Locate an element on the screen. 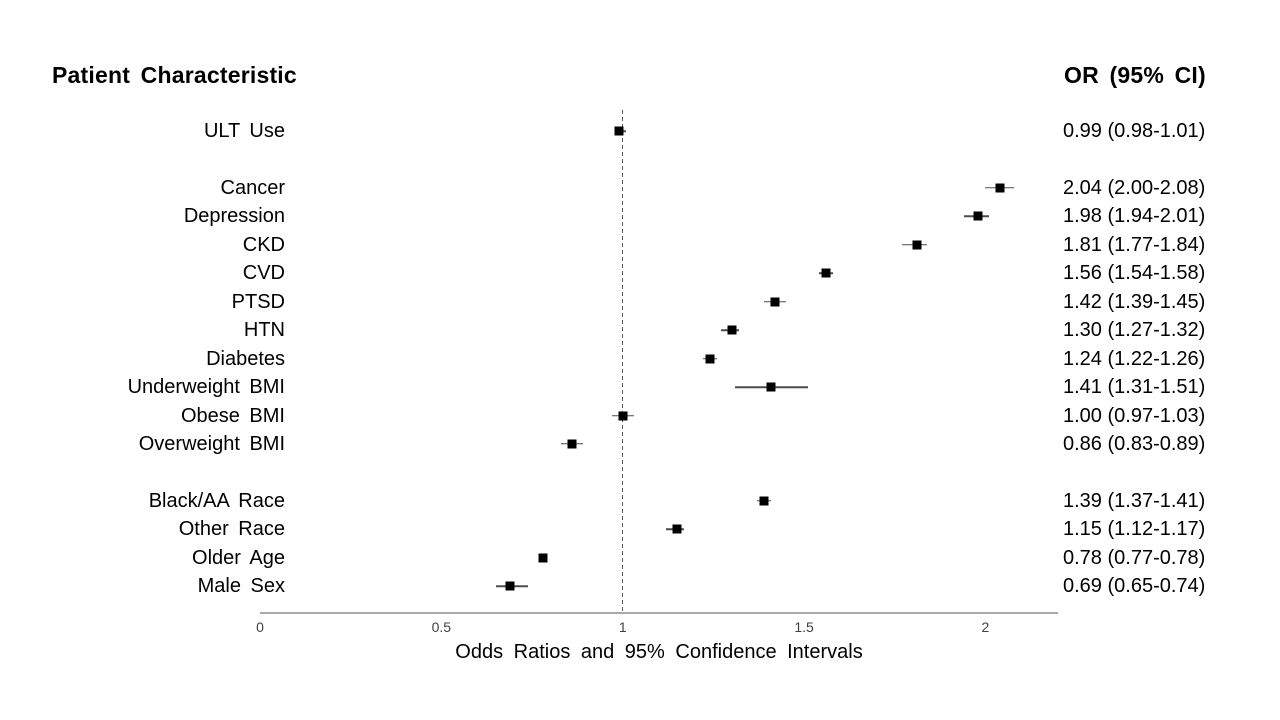 Image resolution: width=1280 pixels, height=720 pixels. or-ci-value: 1.39 (1.37-1.41) is located at coordinates (1134, 500).